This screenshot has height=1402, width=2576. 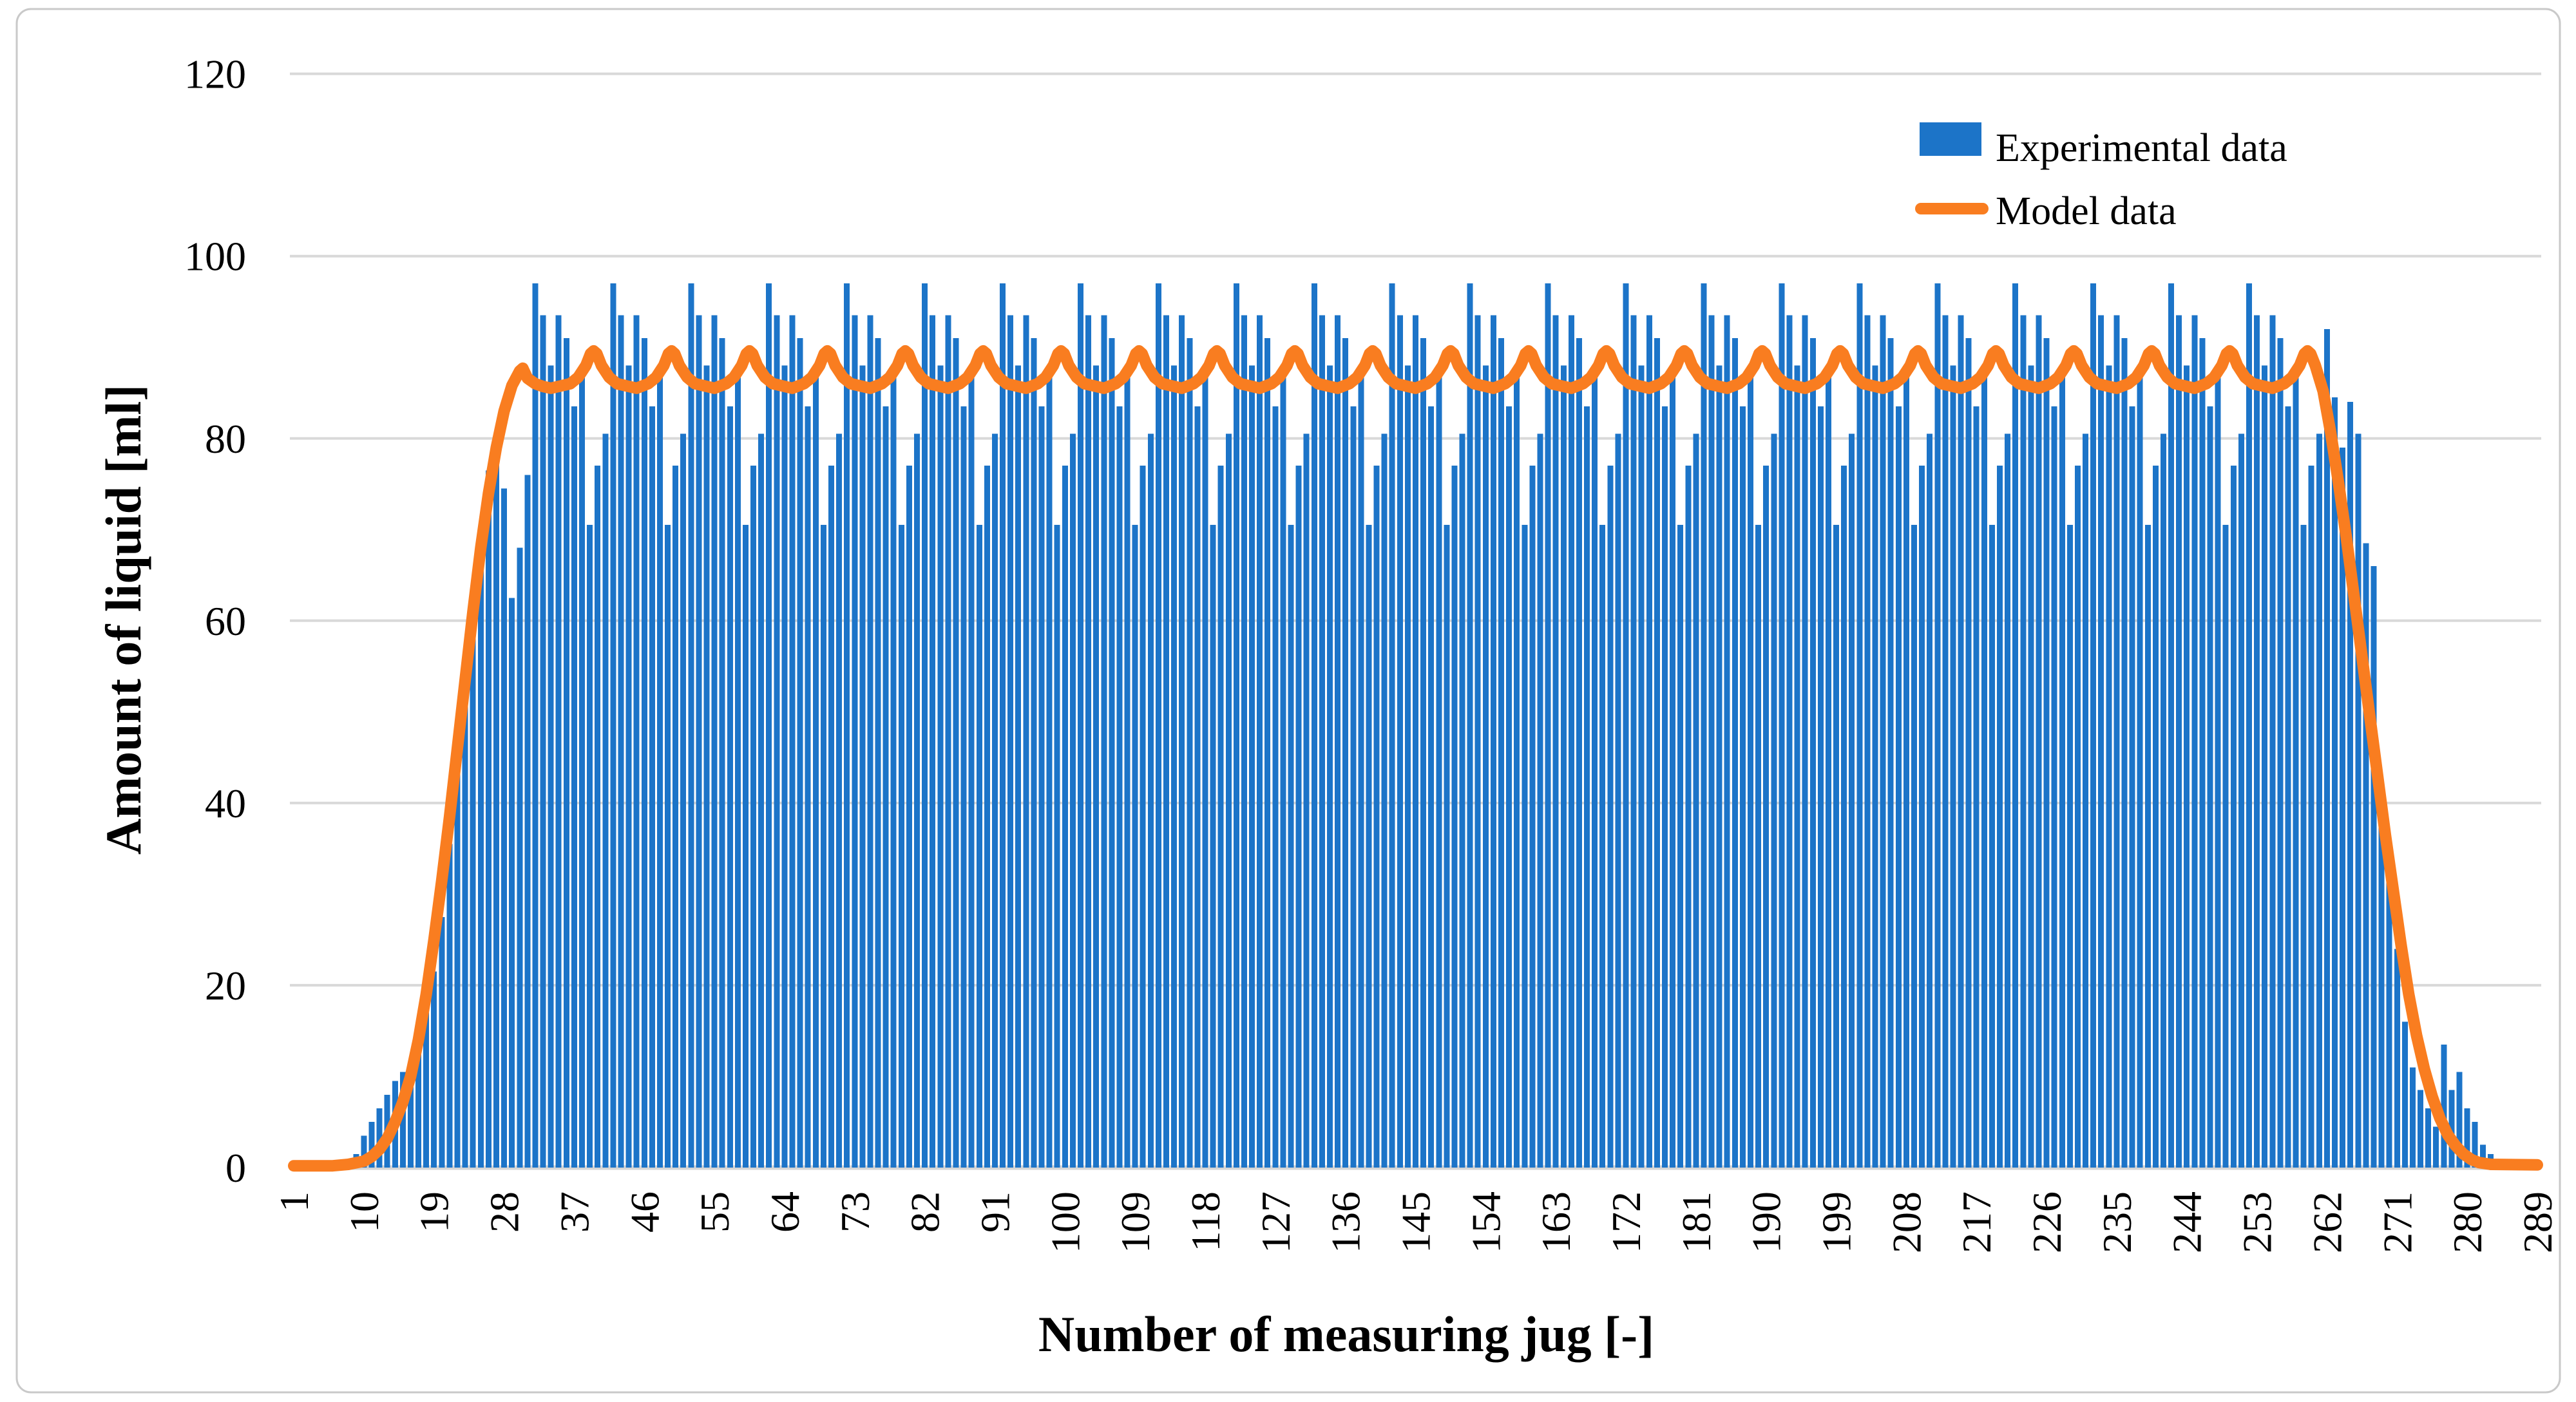 I want to click on x-tick-190: 190, so click(x=1766, y=1222).